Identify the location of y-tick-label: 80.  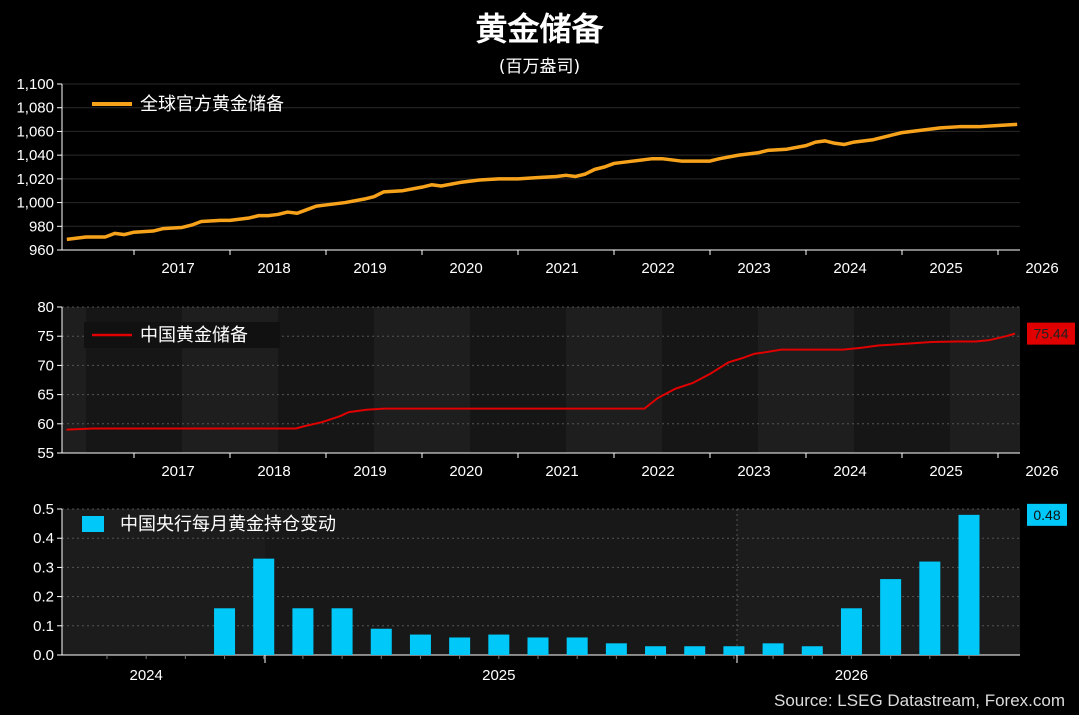
(45, 307).